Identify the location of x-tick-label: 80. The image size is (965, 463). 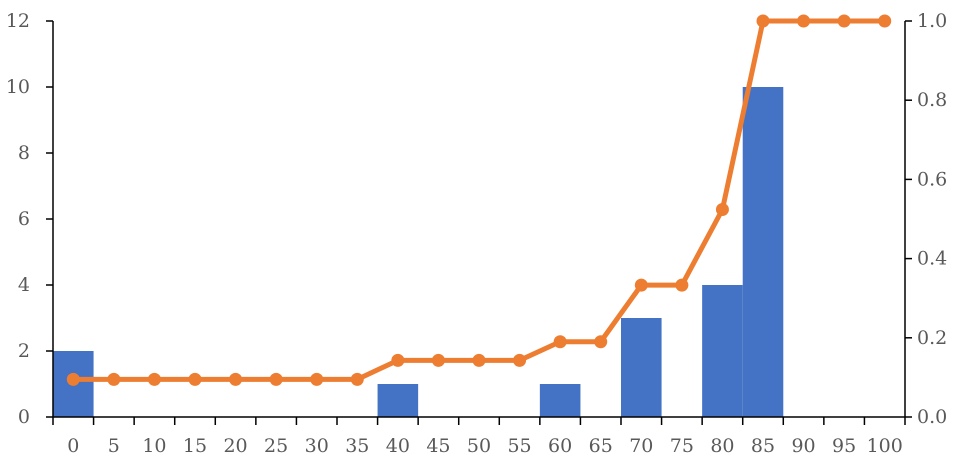
(722, 446).